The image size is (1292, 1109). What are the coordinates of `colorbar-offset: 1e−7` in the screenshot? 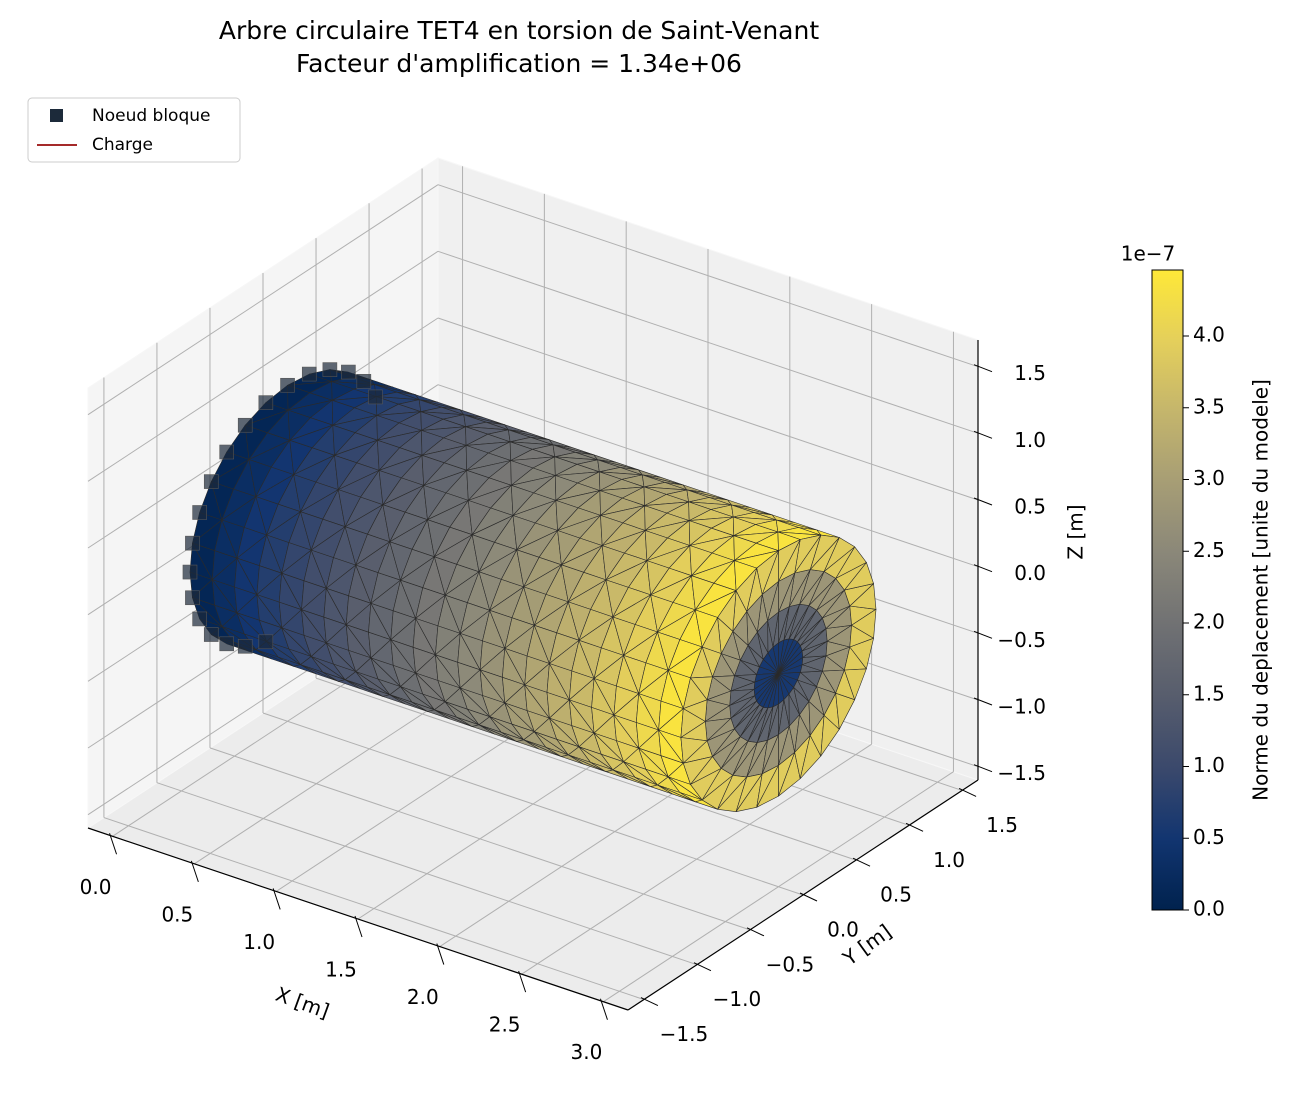 It's located at (1148, 254).